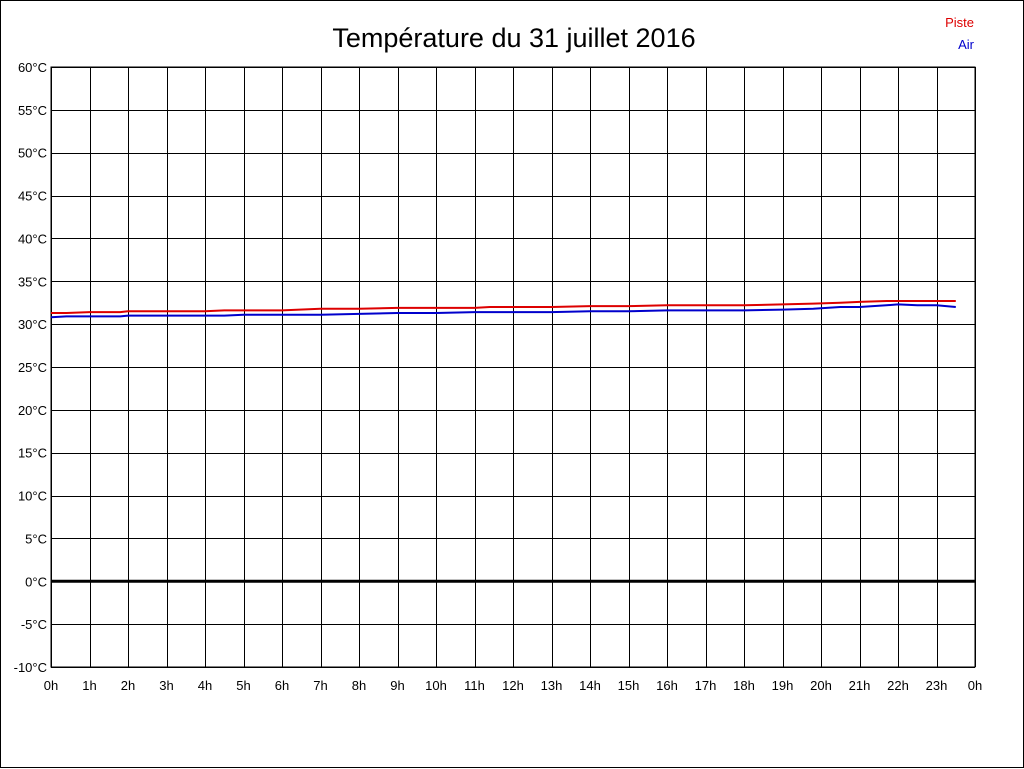  I want to click on y-tick-label: 30°C, so click(32, 324).